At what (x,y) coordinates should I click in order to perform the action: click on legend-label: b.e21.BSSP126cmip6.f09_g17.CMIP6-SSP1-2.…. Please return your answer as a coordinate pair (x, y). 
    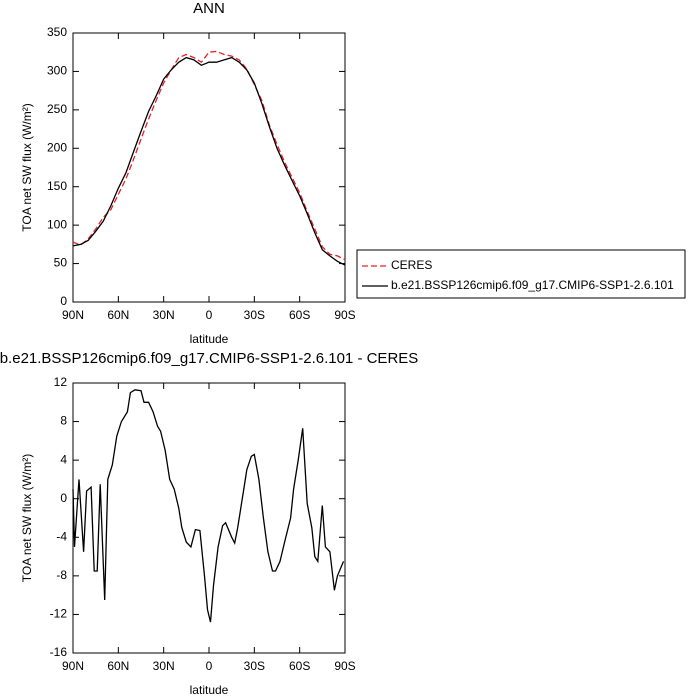
    Looking at the image, I should click on (532, 285).